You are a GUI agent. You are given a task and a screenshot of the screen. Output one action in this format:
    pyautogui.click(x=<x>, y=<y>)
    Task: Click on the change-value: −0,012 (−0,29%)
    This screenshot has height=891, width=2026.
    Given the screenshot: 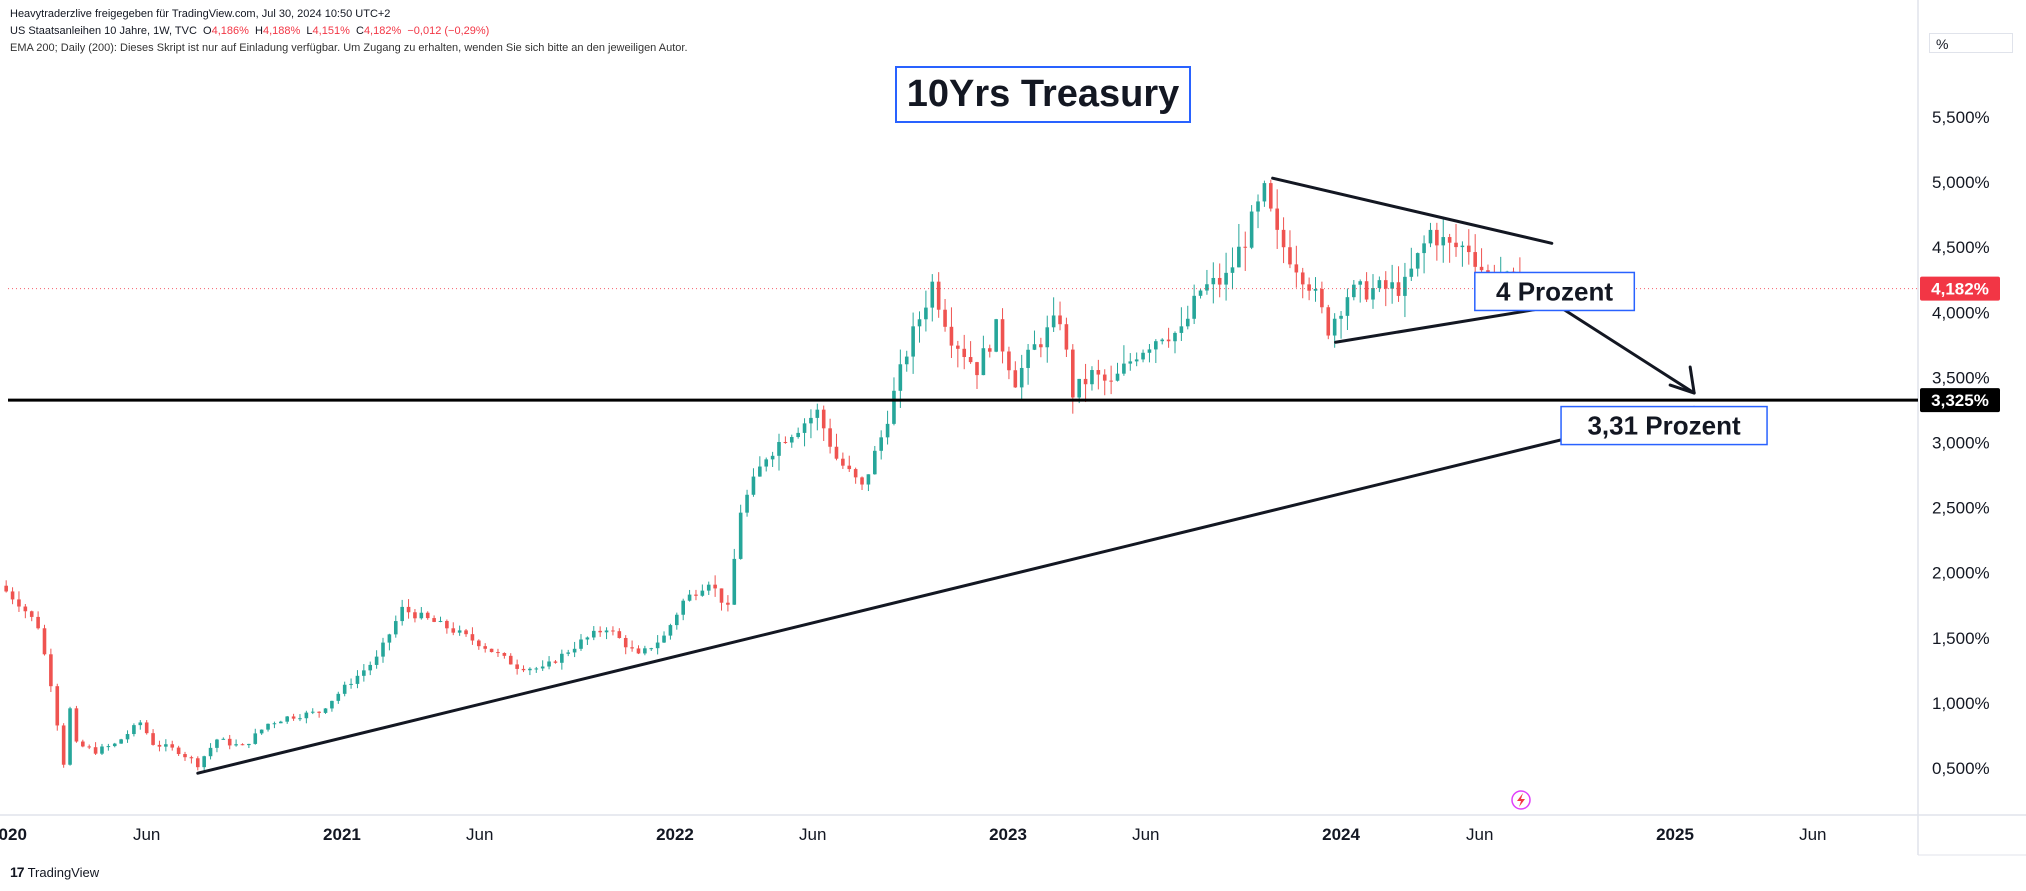 What is the action you would take?
    pyautogui.click(x=448, y=31)
    